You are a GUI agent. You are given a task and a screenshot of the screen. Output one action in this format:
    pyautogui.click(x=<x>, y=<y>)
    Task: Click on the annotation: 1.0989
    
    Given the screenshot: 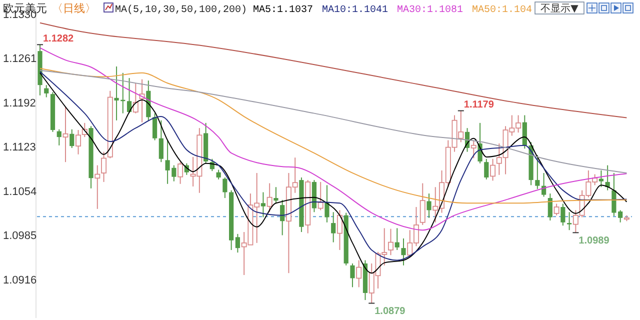 What is the action you would take?
    pyautogui.click(x=594, y=241)
    